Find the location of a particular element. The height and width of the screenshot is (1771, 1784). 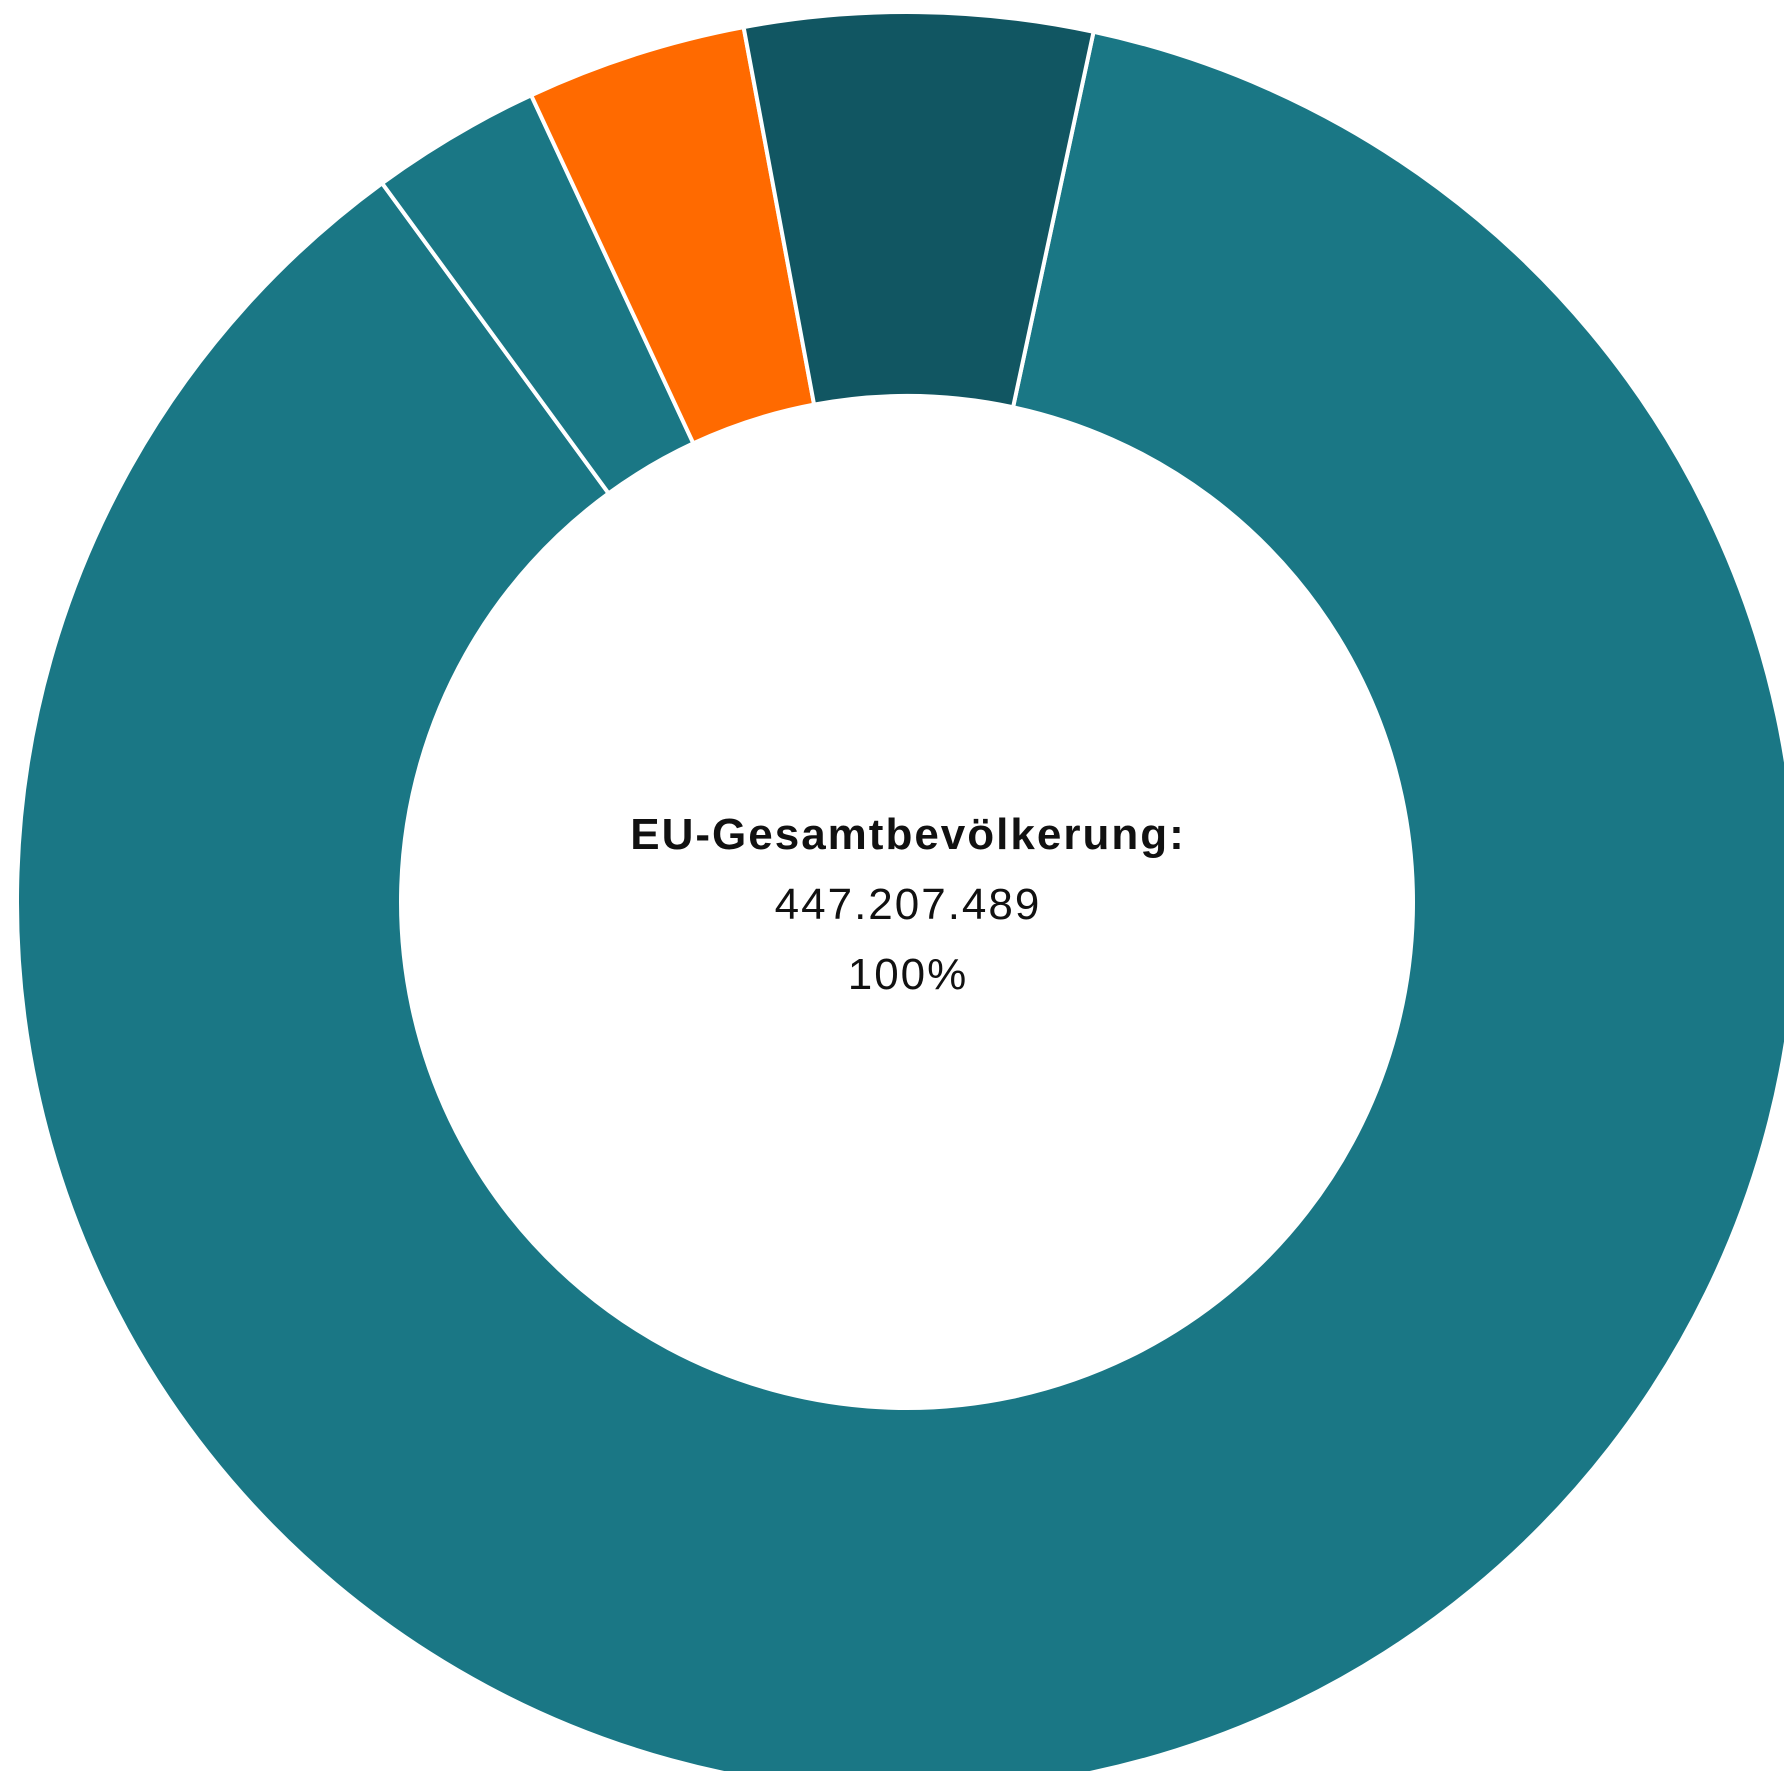

center-value: 447.207.489 is located at coordinates (908, 904).